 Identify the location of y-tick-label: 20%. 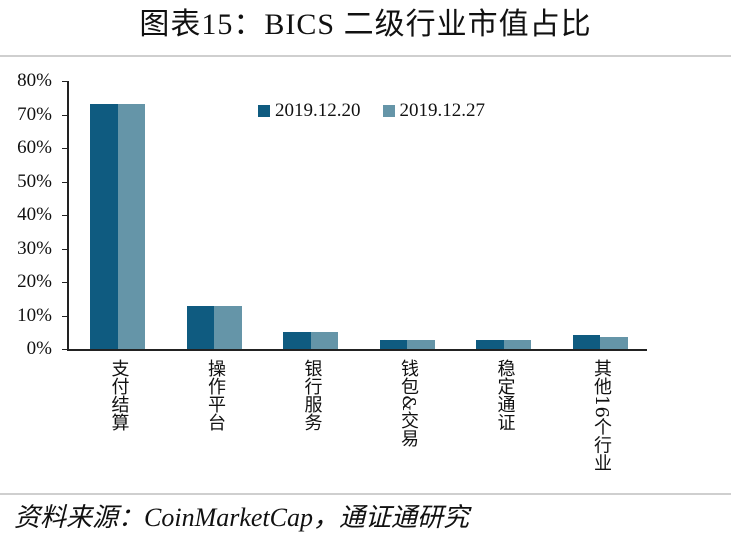
(34, 281).